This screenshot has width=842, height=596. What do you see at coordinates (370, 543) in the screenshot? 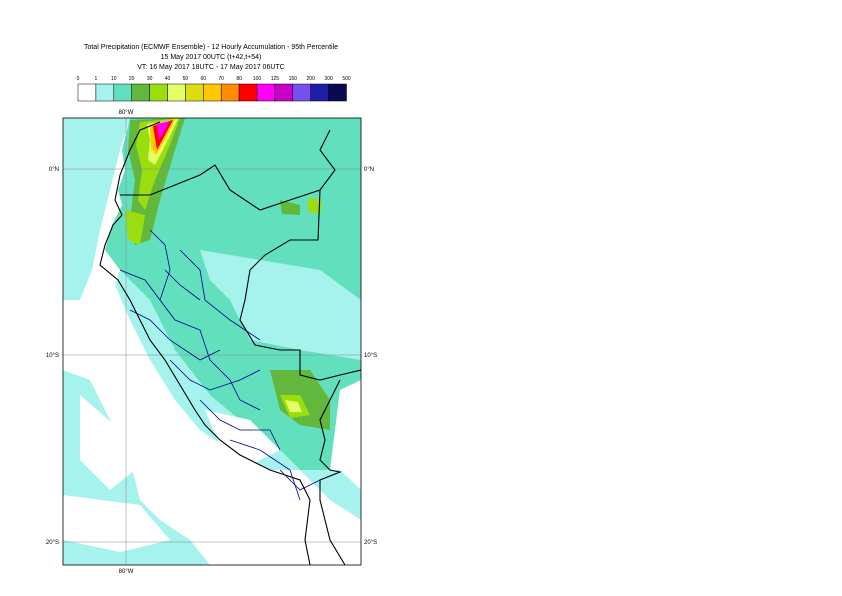
I see `lat-label-20s-right: 20°S` at bounding box center [370, 543].